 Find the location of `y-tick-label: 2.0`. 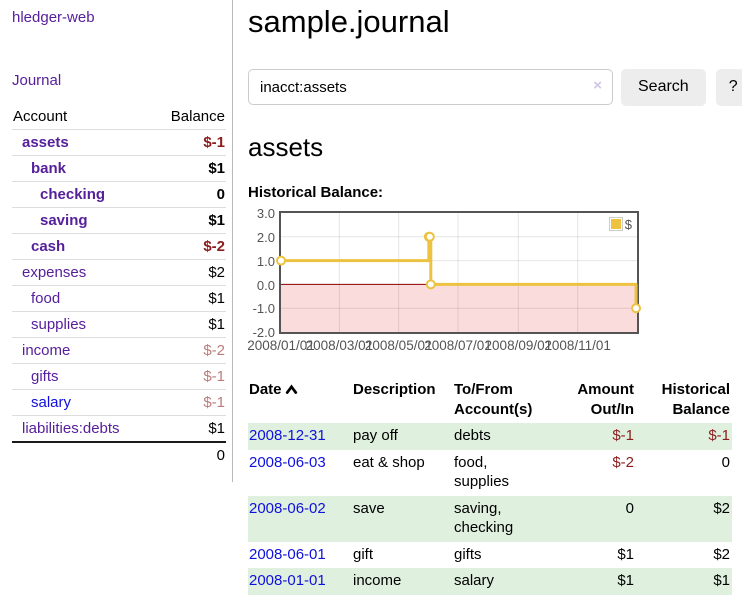

y-tick-label: 2.0 is located at coordinates (265, 238).